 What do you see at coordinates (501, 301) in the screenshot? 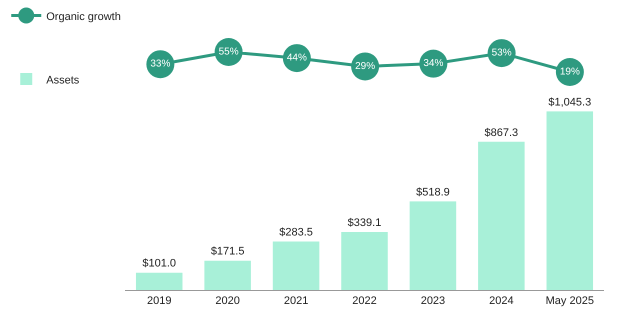
I see `x-tick-label: 2024` at bounding box center [501, 301].